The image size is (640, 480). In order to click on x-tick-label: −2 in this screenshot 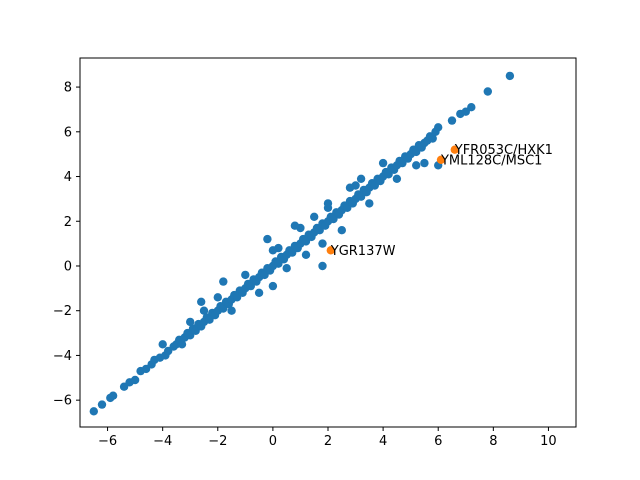, I will do `click(217, 441)`.